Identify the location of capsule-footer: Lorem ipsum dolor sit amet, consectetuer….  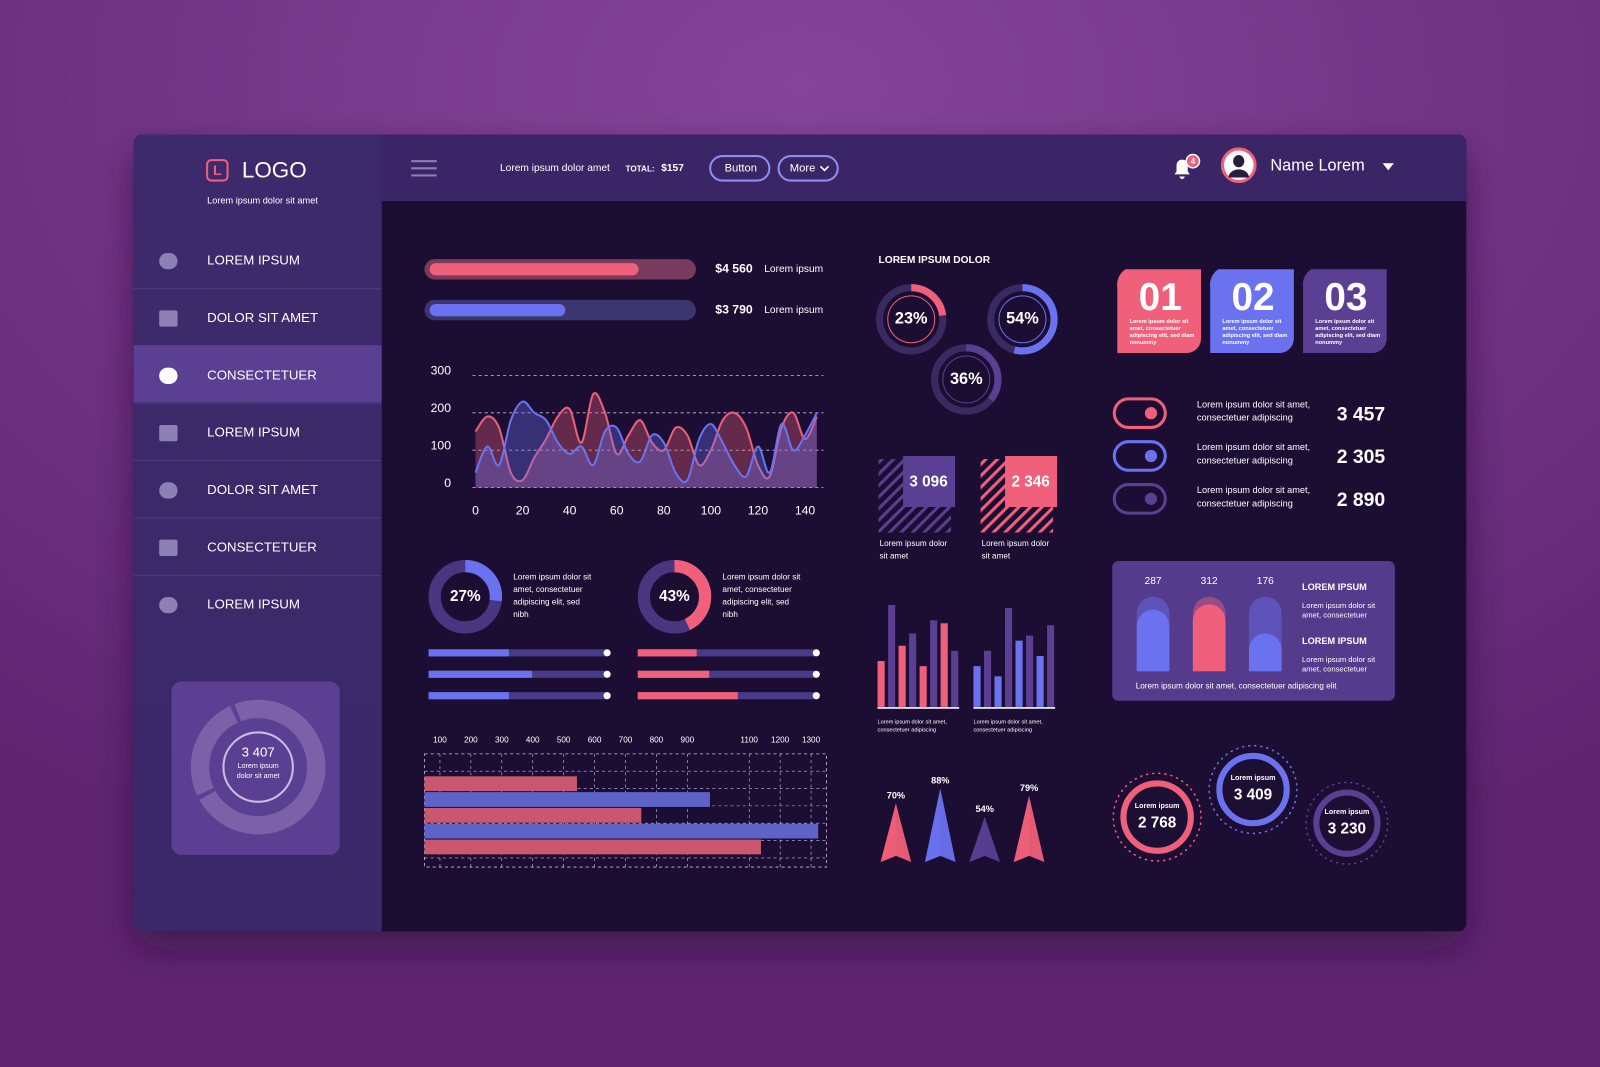
(1237, 686).